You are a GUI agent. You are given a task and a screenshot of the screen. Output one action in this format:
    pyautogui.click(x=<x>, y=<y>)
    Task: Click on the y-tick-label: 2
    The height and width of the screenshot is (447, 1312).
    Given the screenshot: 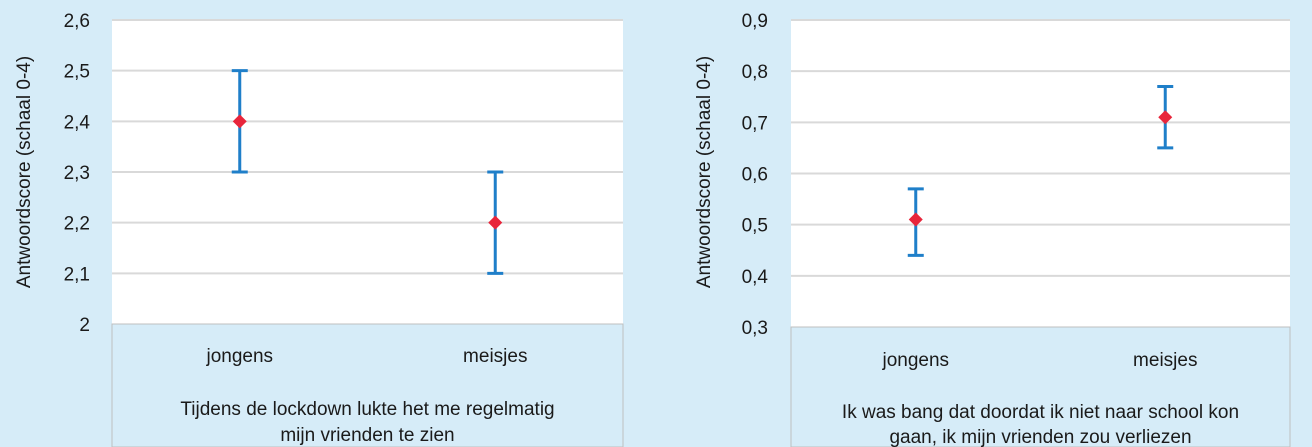 What is the action you would take?
    pyautogui.click(x=84, y=325)
    